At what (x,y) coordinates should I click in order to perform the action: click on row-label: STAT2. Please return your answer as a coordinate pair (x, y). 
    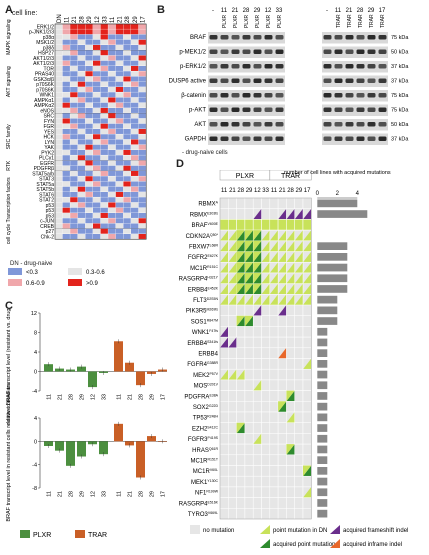
    Looking at the image, I should click on (46, 201).